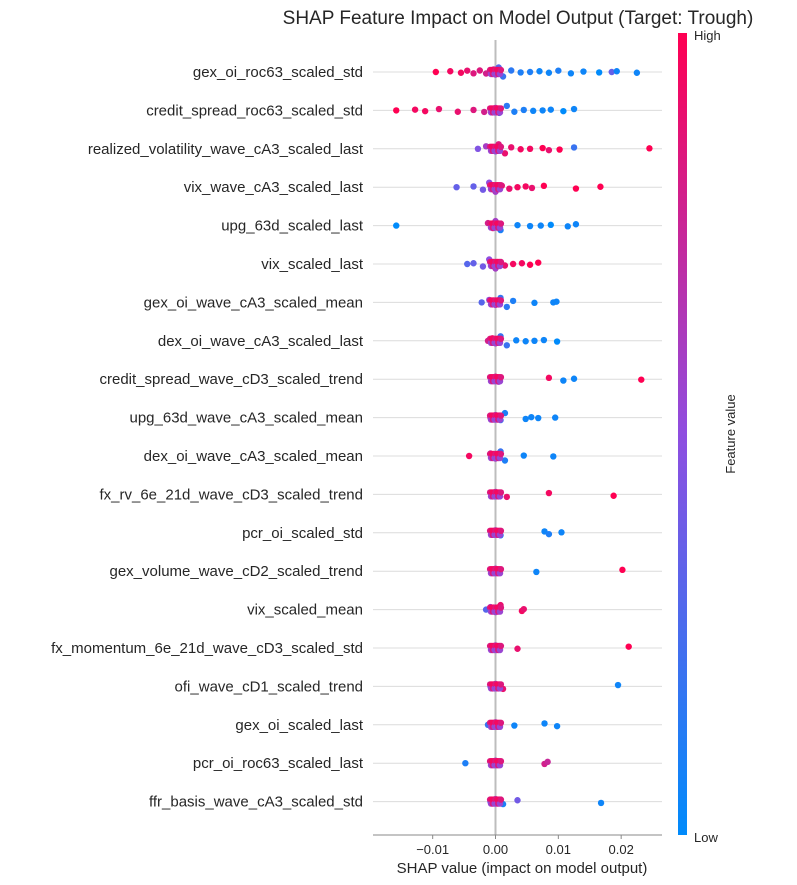  Describe the element at coordinates (302, 533) in the screenshot. I see `feature-label: pcr_oi_scaled_std` at that location.